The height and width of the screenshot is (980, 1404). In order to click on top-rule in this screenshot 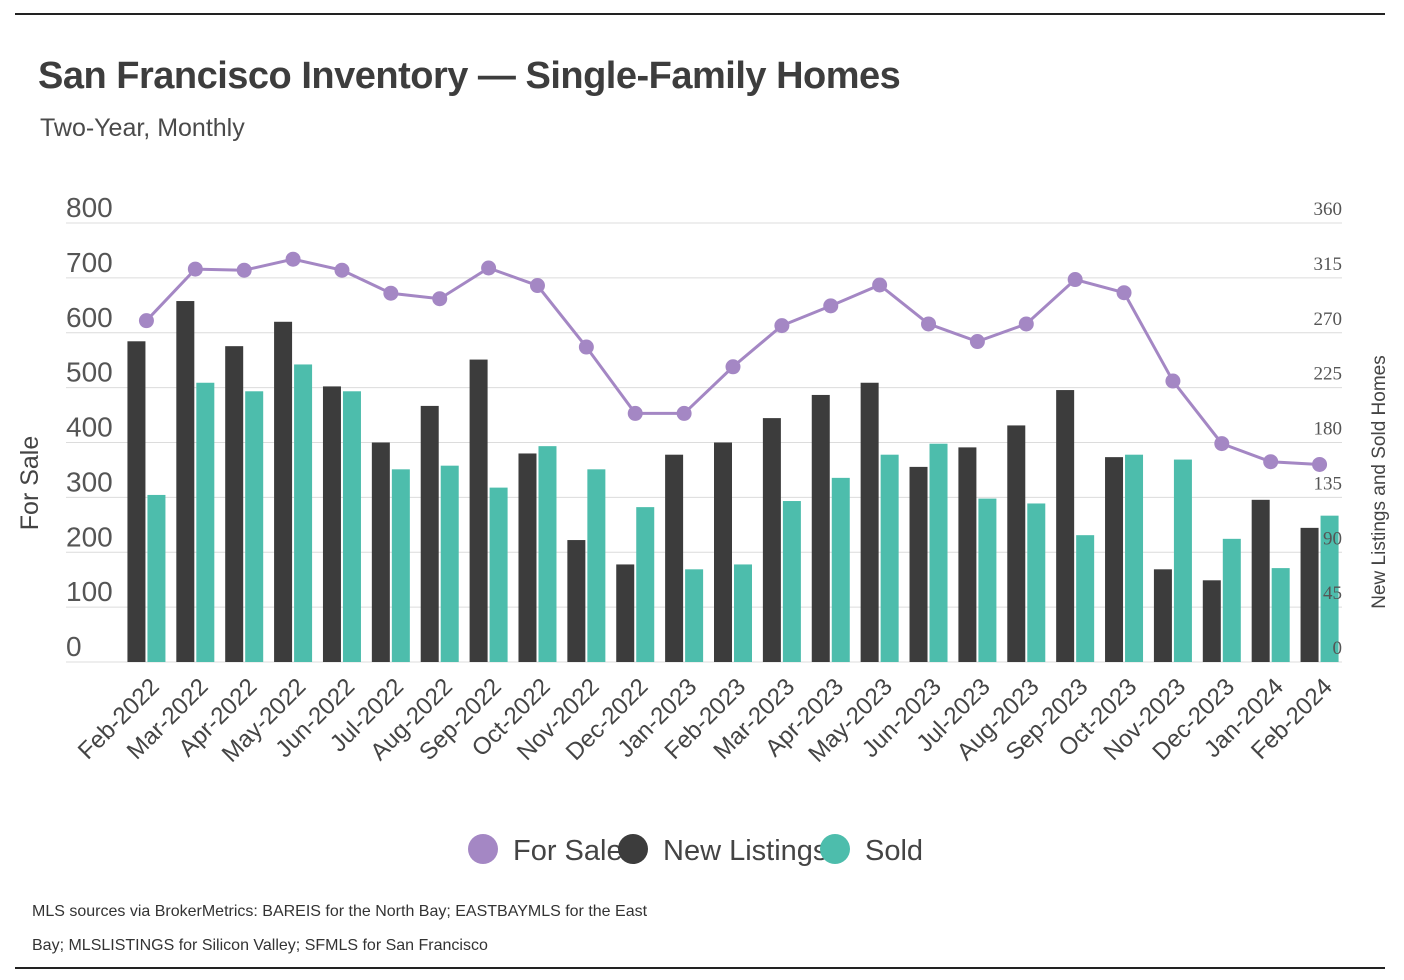, I will do `click(700, 14)`.